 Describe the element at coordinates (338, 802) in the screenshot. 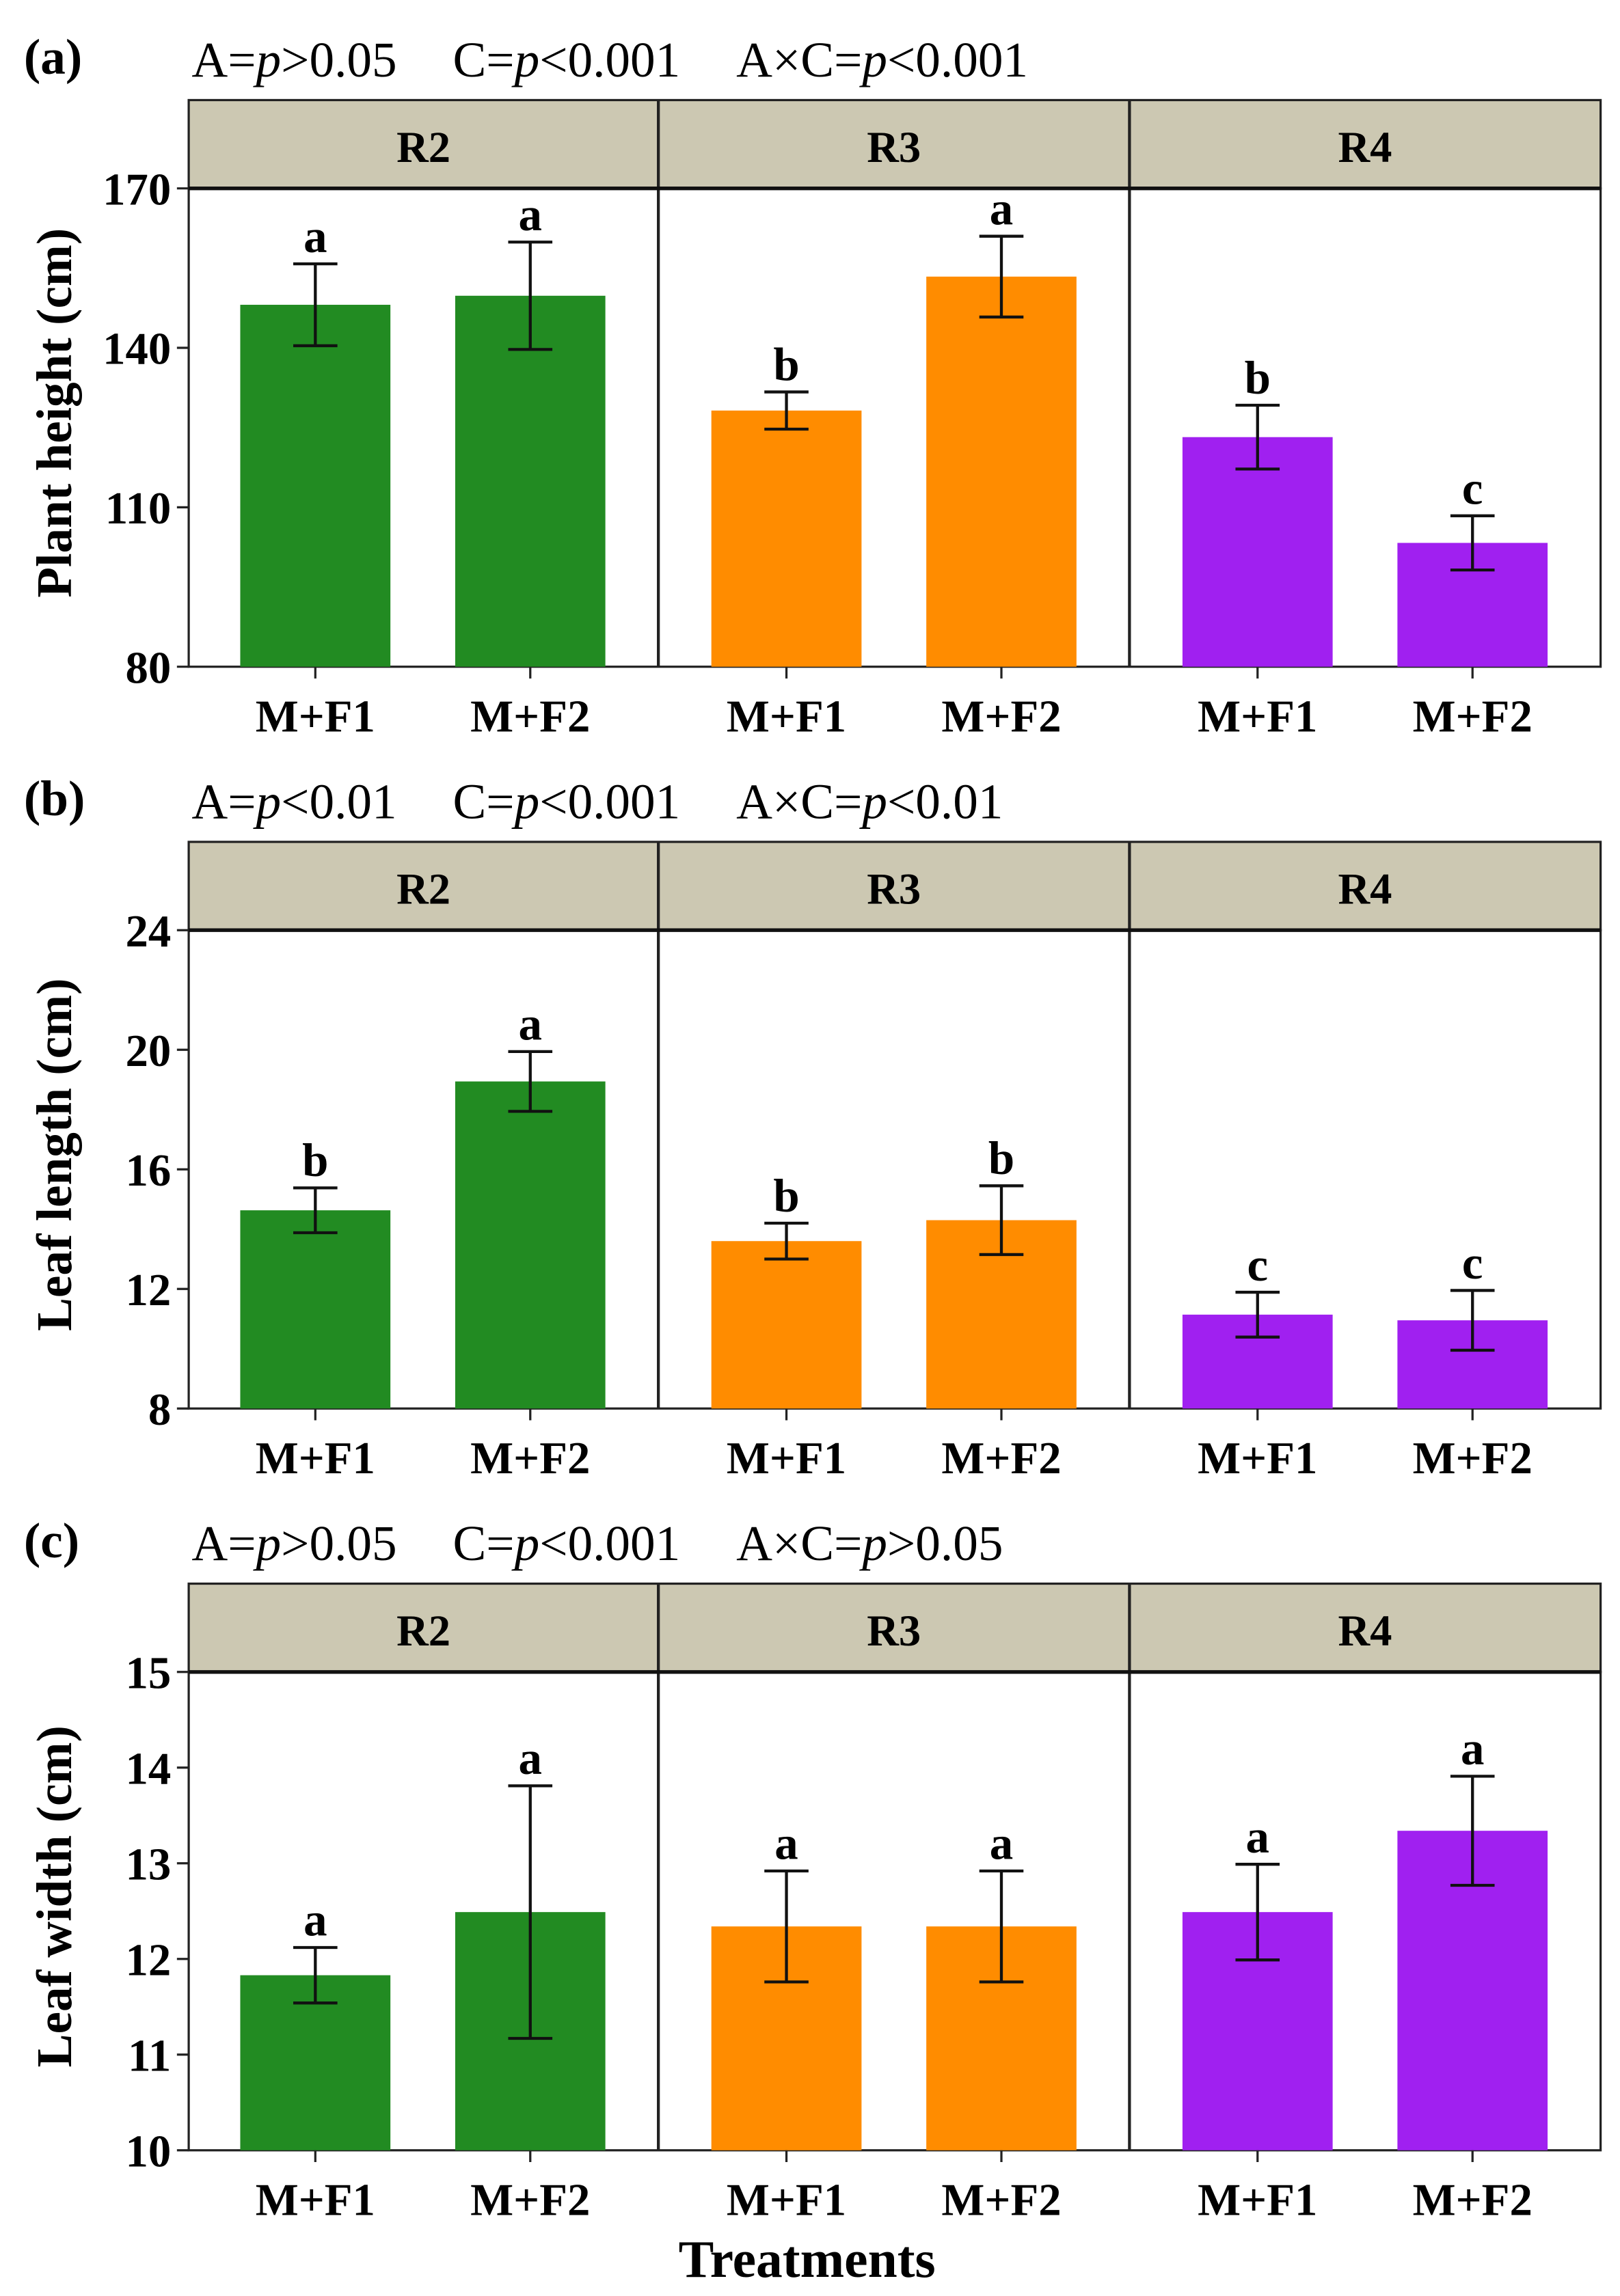

I see `stat-value: <0.01` at that location.